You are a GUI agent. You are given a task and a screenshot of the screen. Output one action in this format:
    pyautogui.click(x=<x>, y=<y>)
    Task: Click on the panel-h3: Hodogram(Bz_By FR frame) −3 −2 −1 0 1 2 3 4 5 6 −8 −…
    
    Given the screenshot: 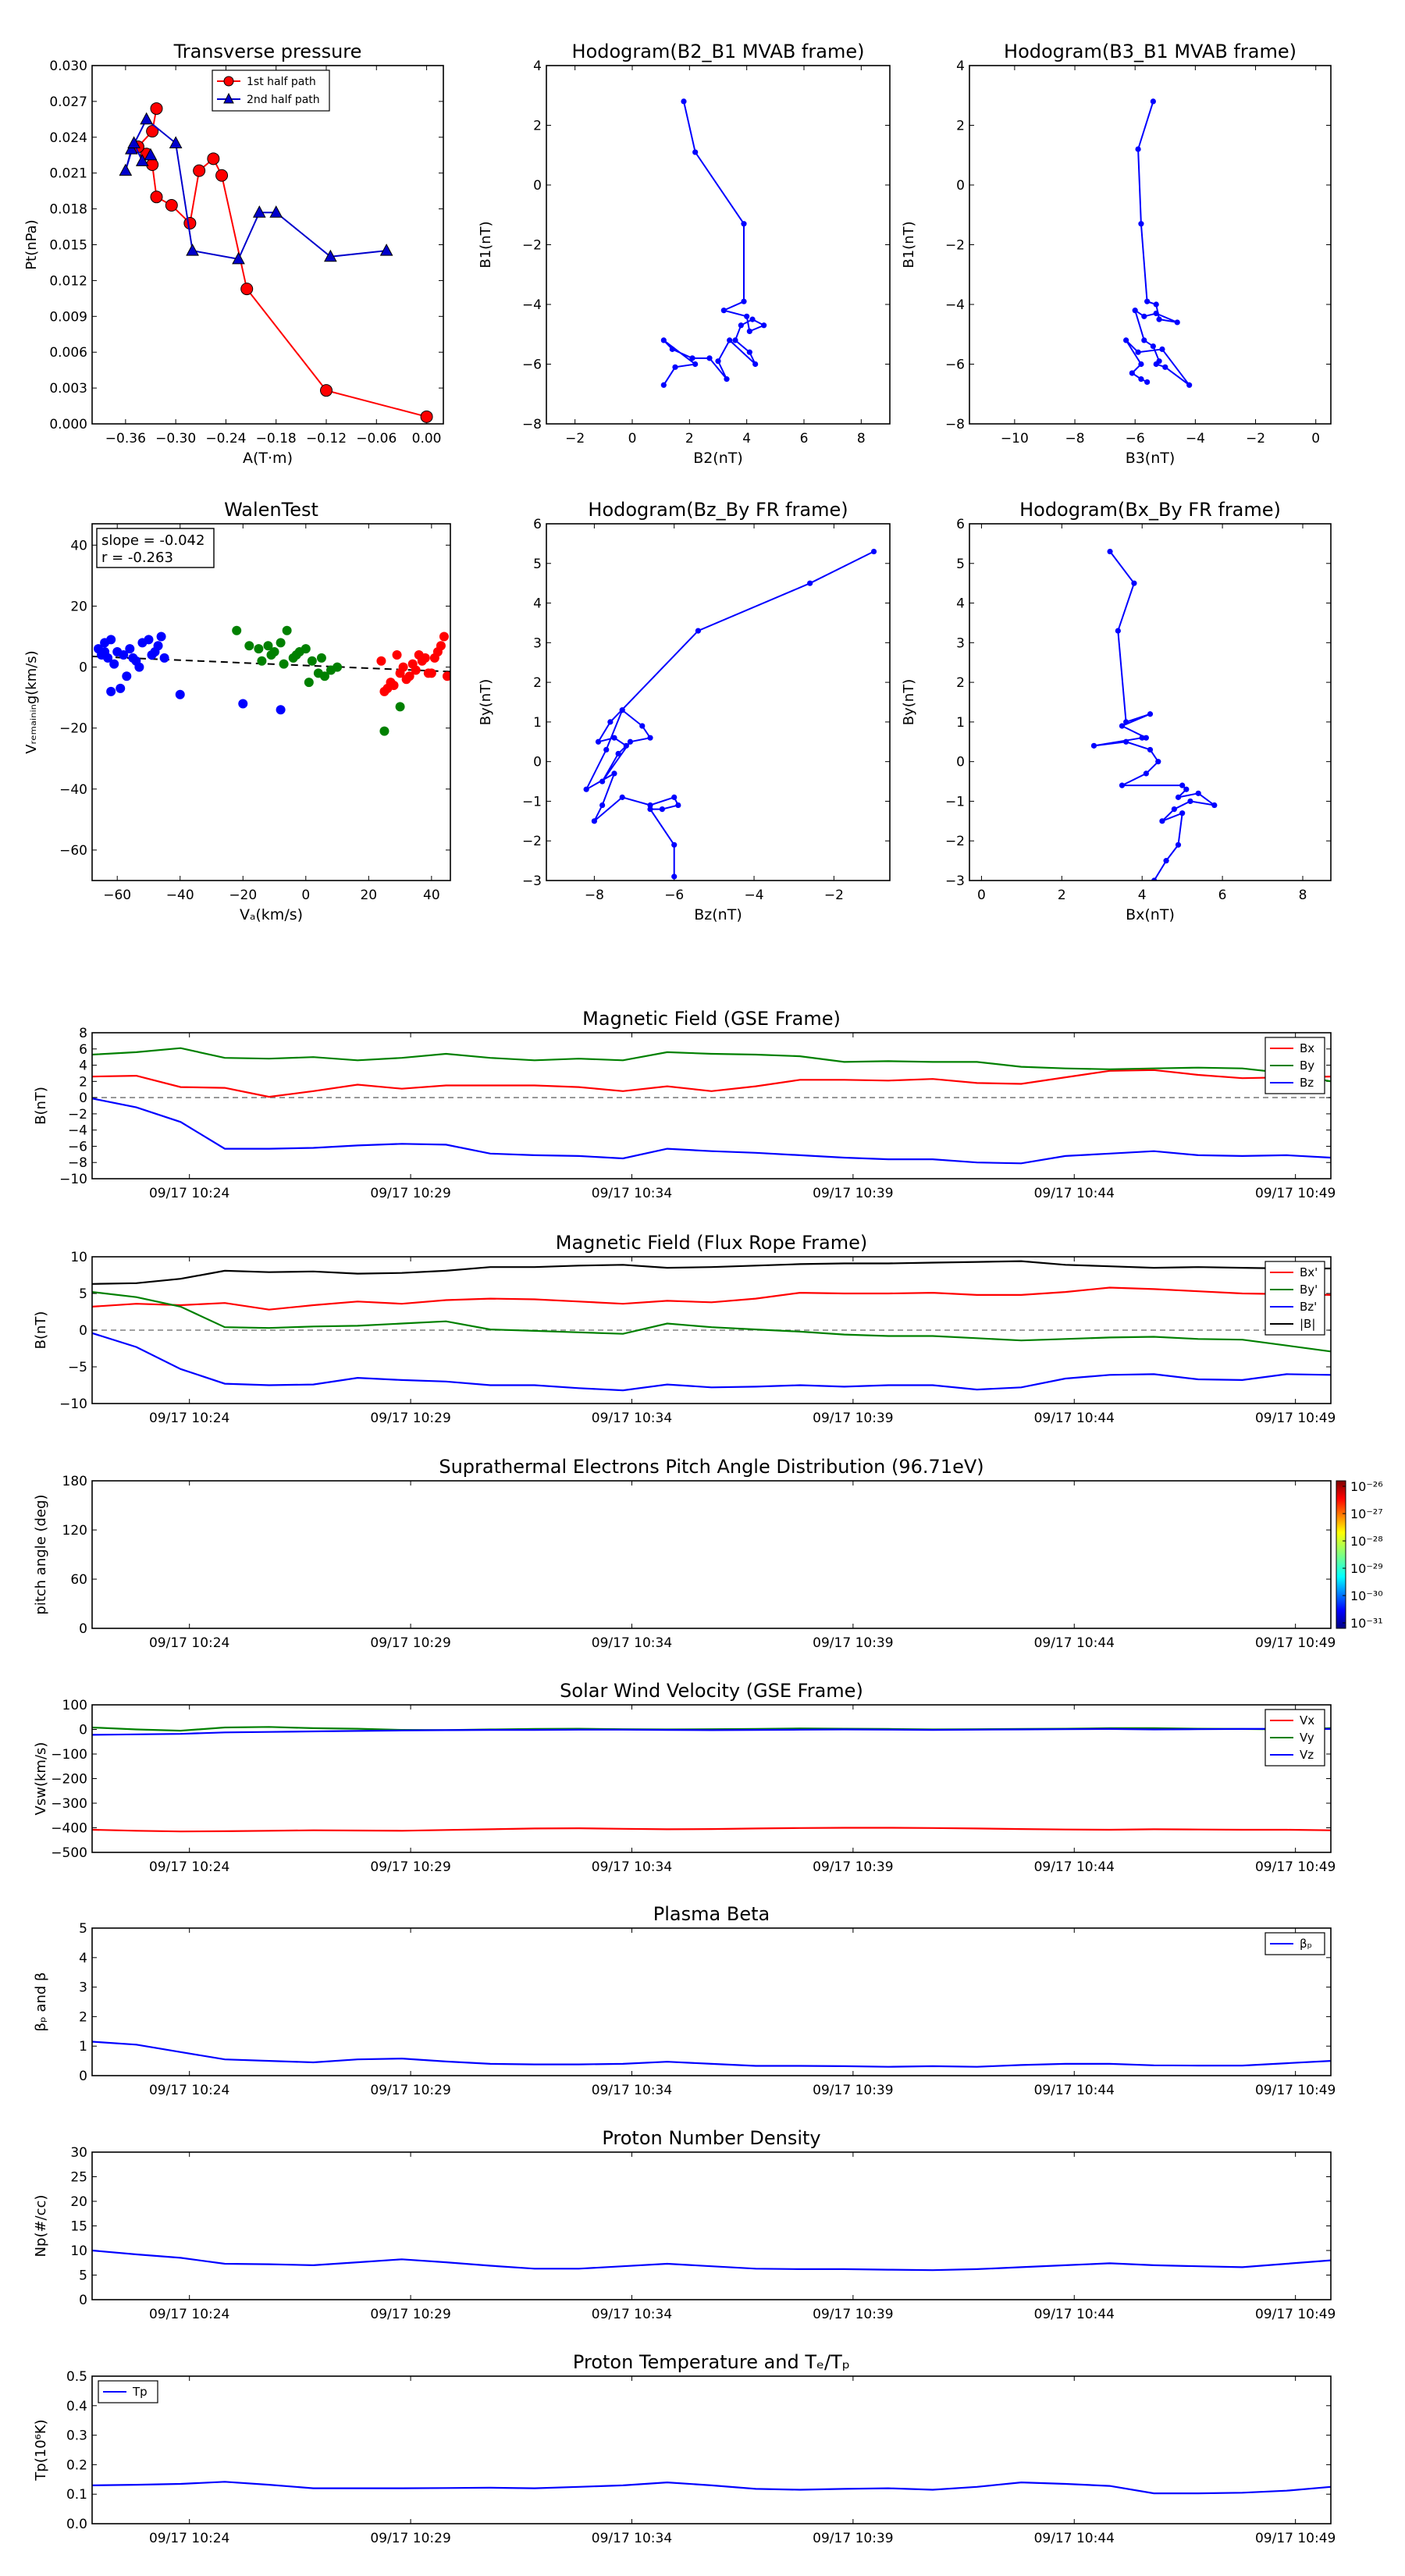 What is the action you would take?
    pyautogui.click(x=684, y=711)
    